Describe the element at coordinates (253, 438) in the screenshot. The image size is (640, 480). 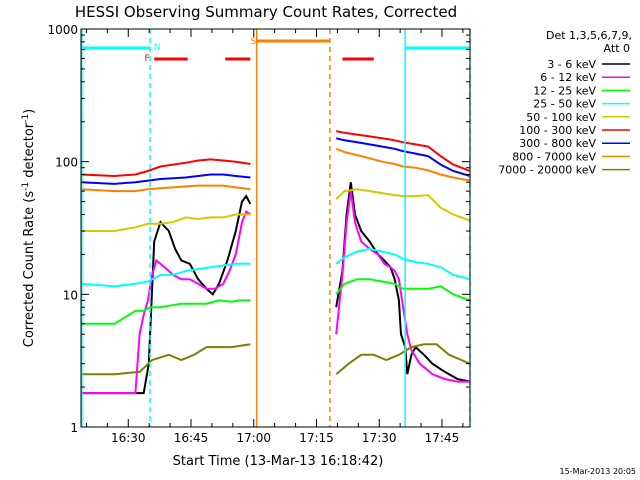
I see `x-tick-label-3: 17:00` at that location.